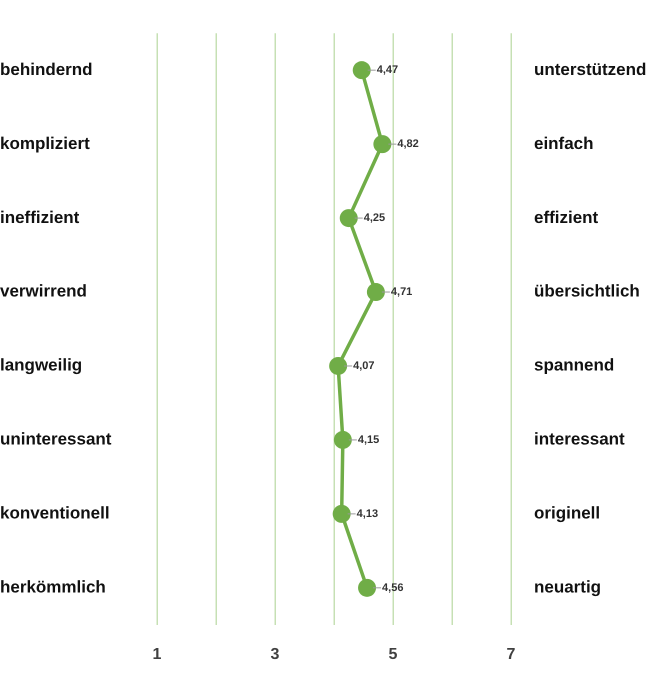  Describe the element at coordinates (587, 291) in the screenshot. I see `y2-tick-label: übersichtlich` at that location.